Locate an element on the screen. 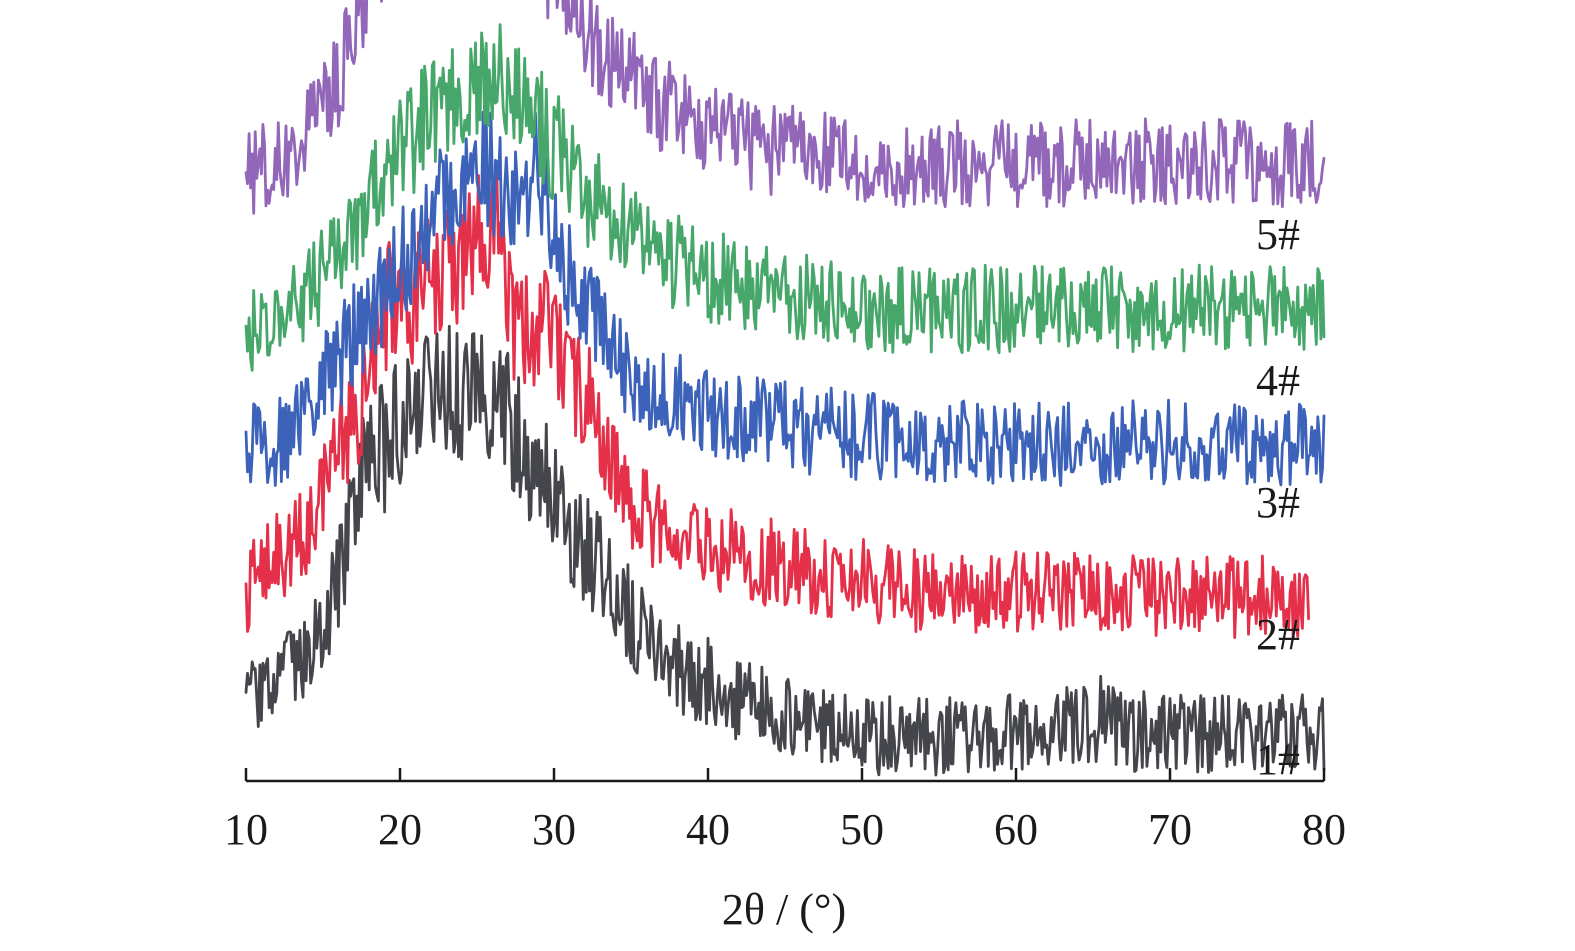  series-label-5: 5# is located at coordinates (1278, 234).